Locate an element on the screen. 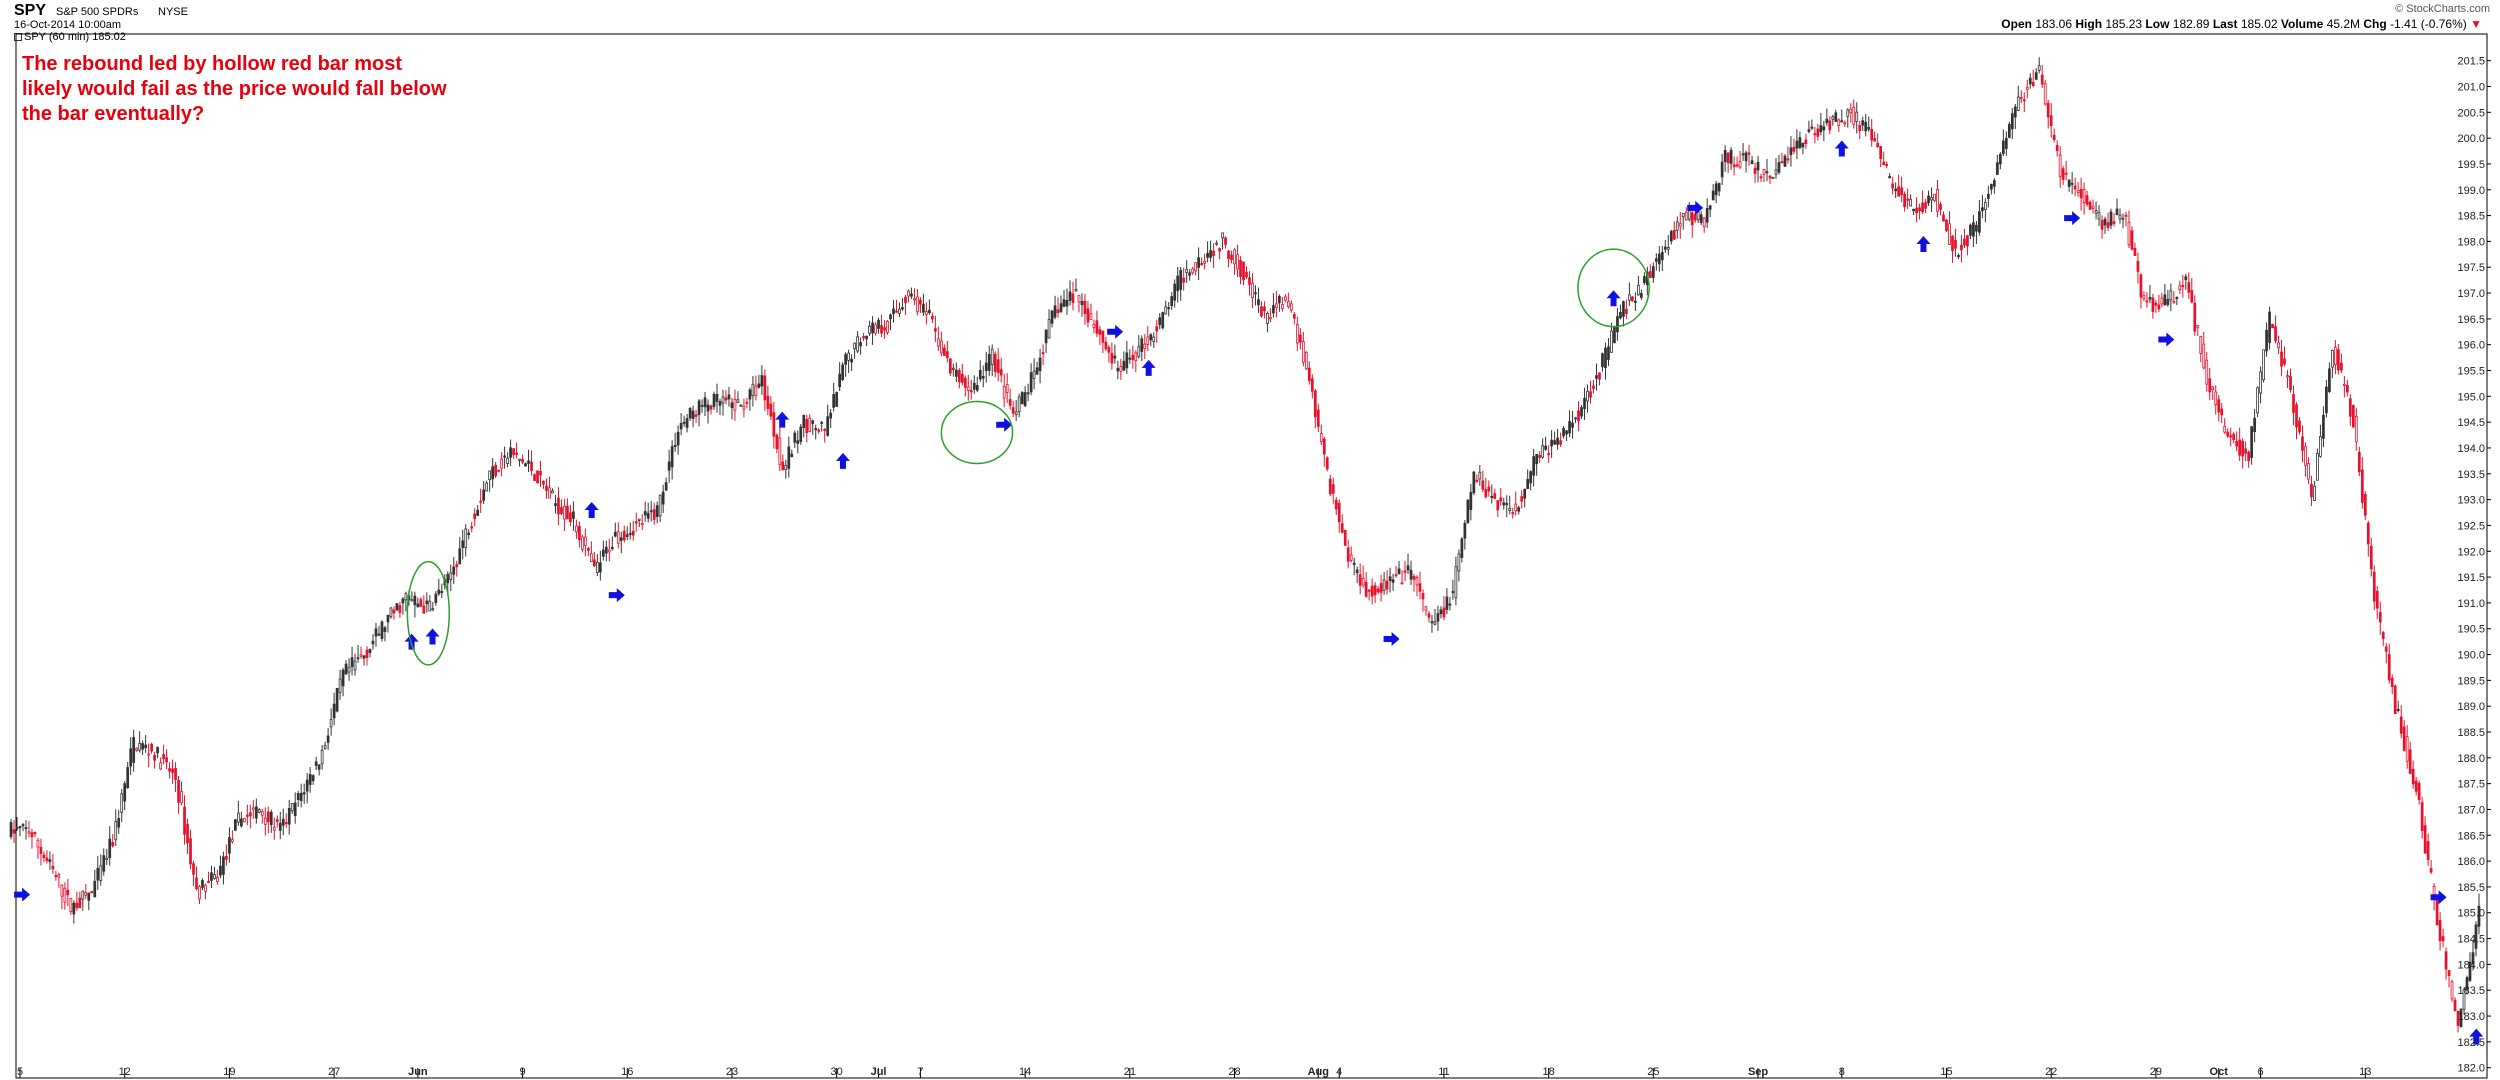  time-tick-label: 5 is located at coordinates (20, 1072).